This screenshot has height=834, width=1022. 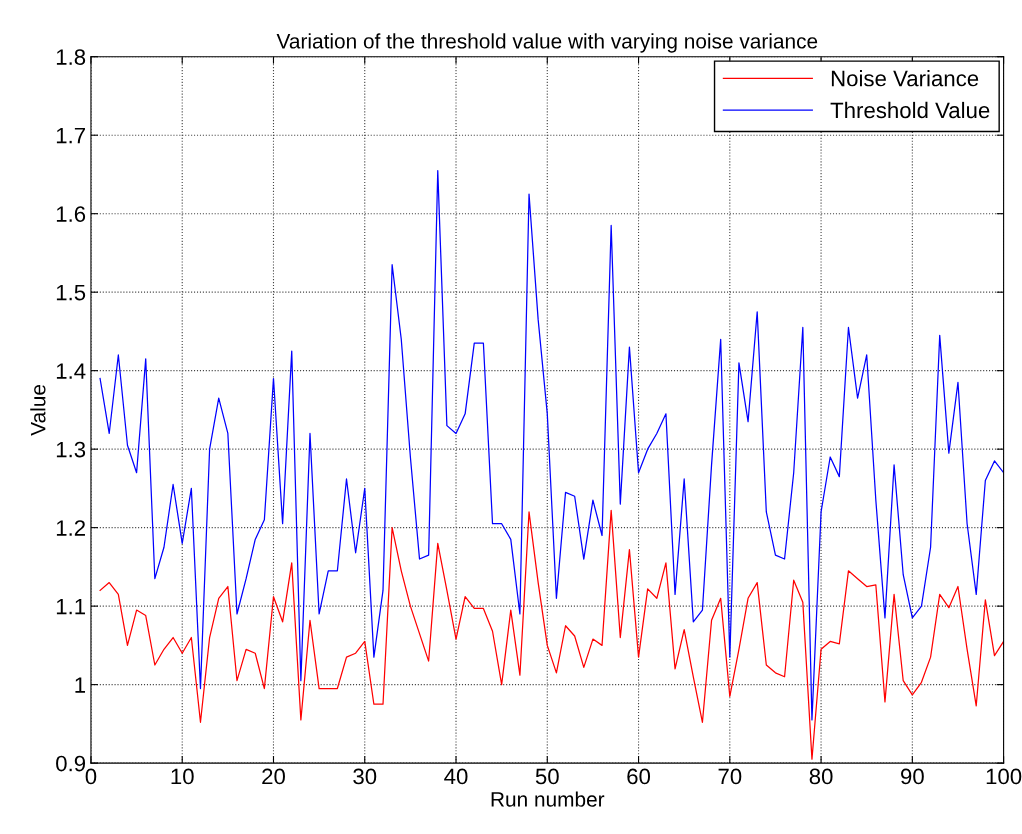 What do you see at coordinates (71, 214) in the screenshot?
I see `y-tick-label: 1.6` at bounding box center [71, 214].